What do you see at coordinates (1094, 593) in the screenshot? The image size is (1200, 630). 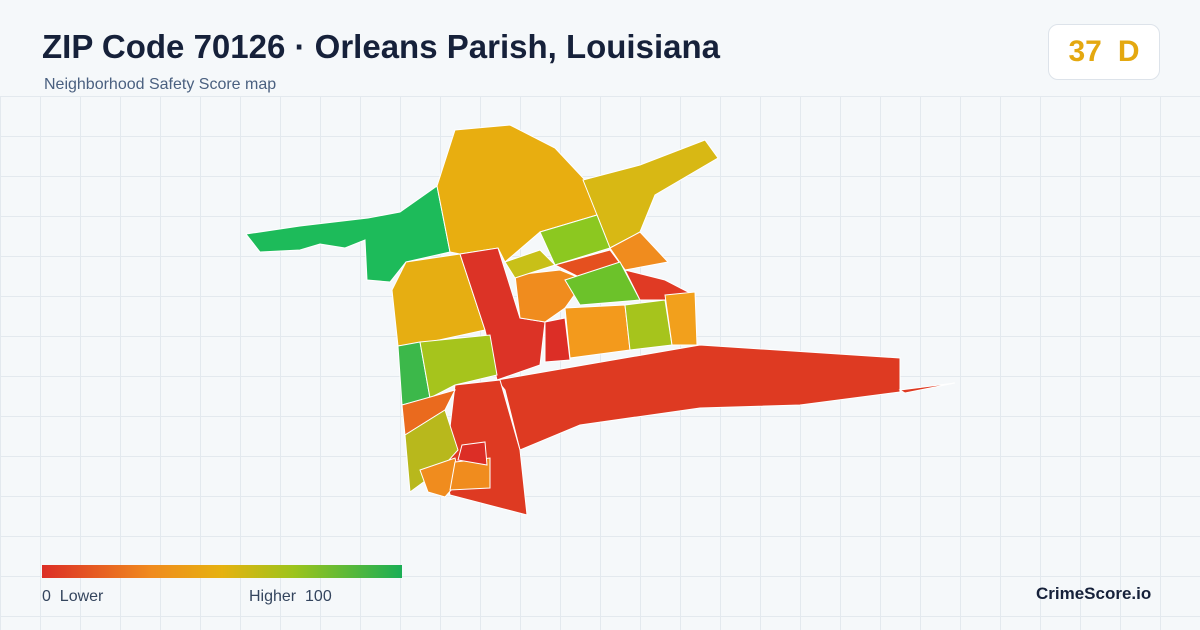 I see `brand: CrimeScore.io` at bounding box center [1094, 593].